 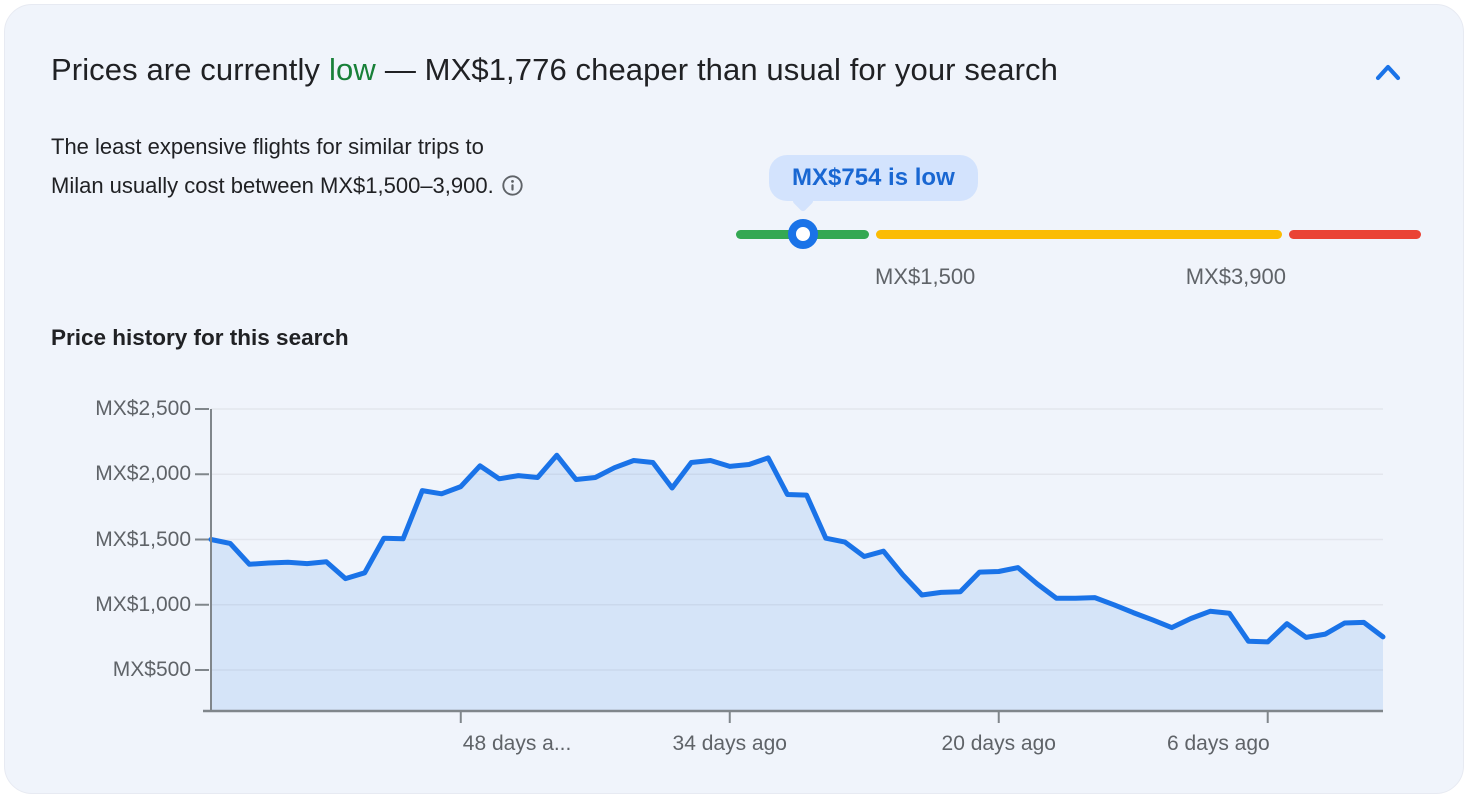 I want to click on collapse-button, so click(x=1388, y=73).